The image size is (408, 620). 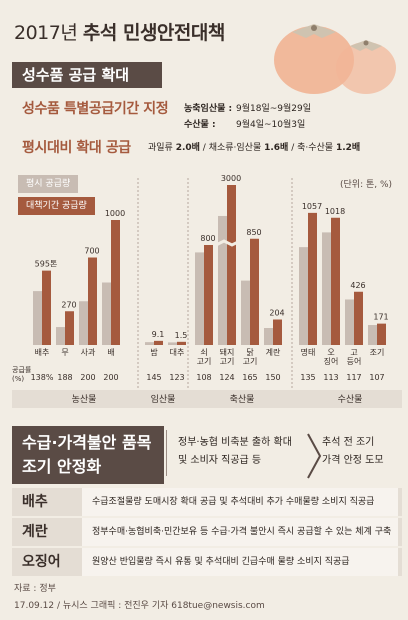 I want to click on category-label: 조기, so click(x=377, y=352).